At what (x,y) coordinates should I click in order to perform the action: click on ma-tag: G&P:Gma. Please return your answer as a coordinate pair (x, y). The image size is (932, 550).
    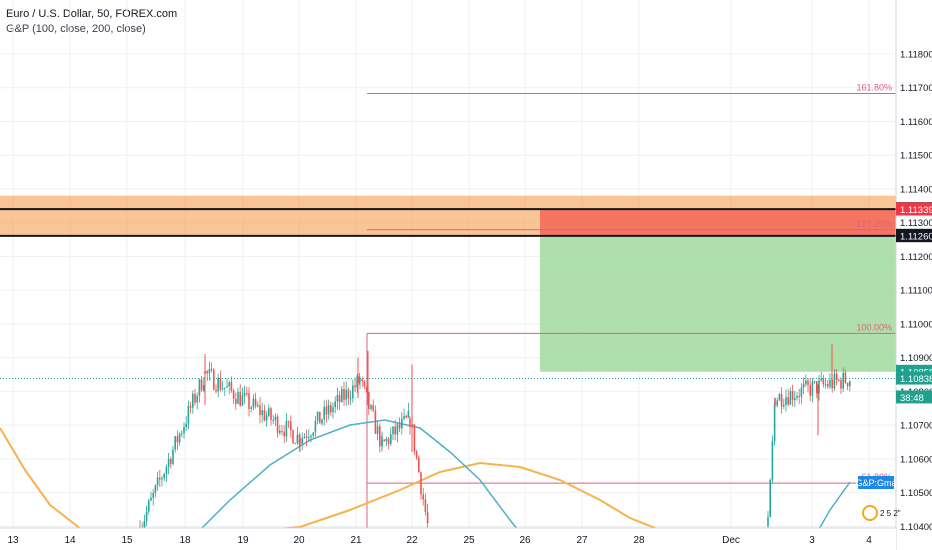
    Looking at the image, I should click on (876, 482).